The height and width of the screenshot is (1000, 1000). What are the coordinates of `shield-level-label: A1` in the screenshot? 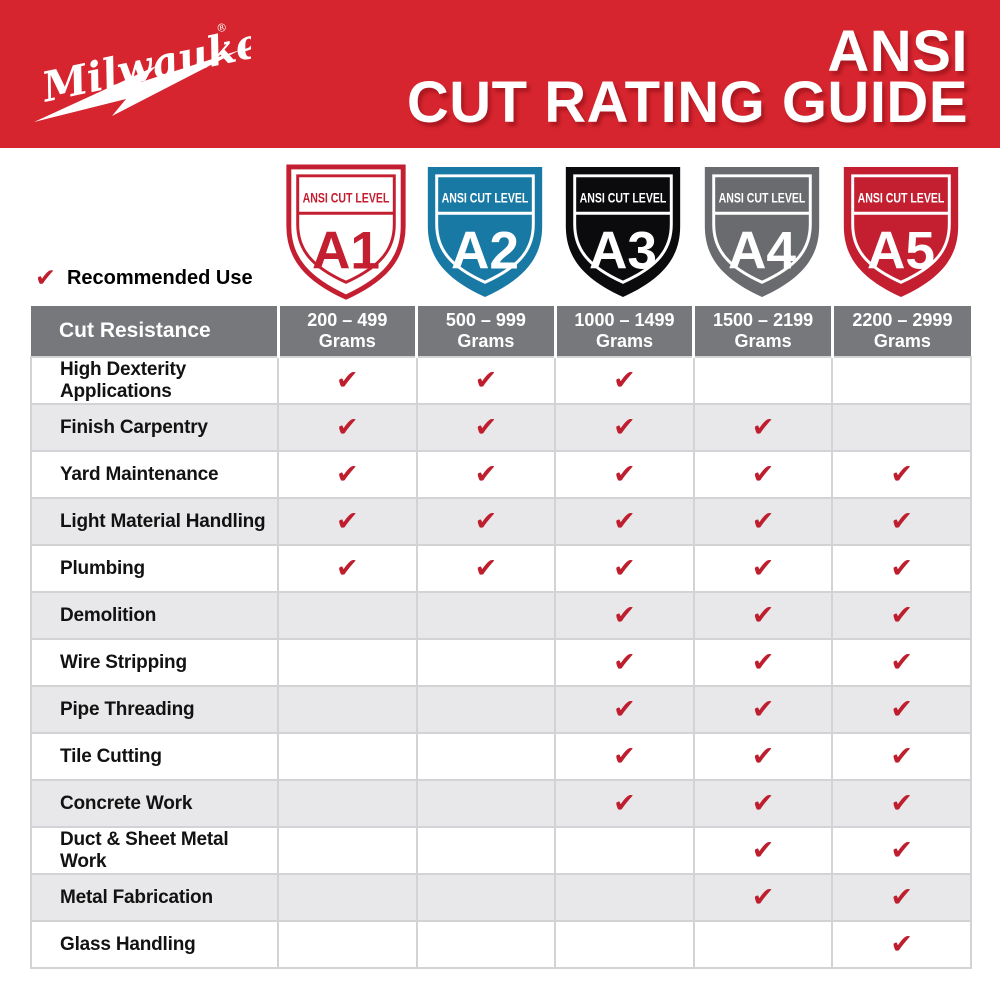 It's located at (346, 250).